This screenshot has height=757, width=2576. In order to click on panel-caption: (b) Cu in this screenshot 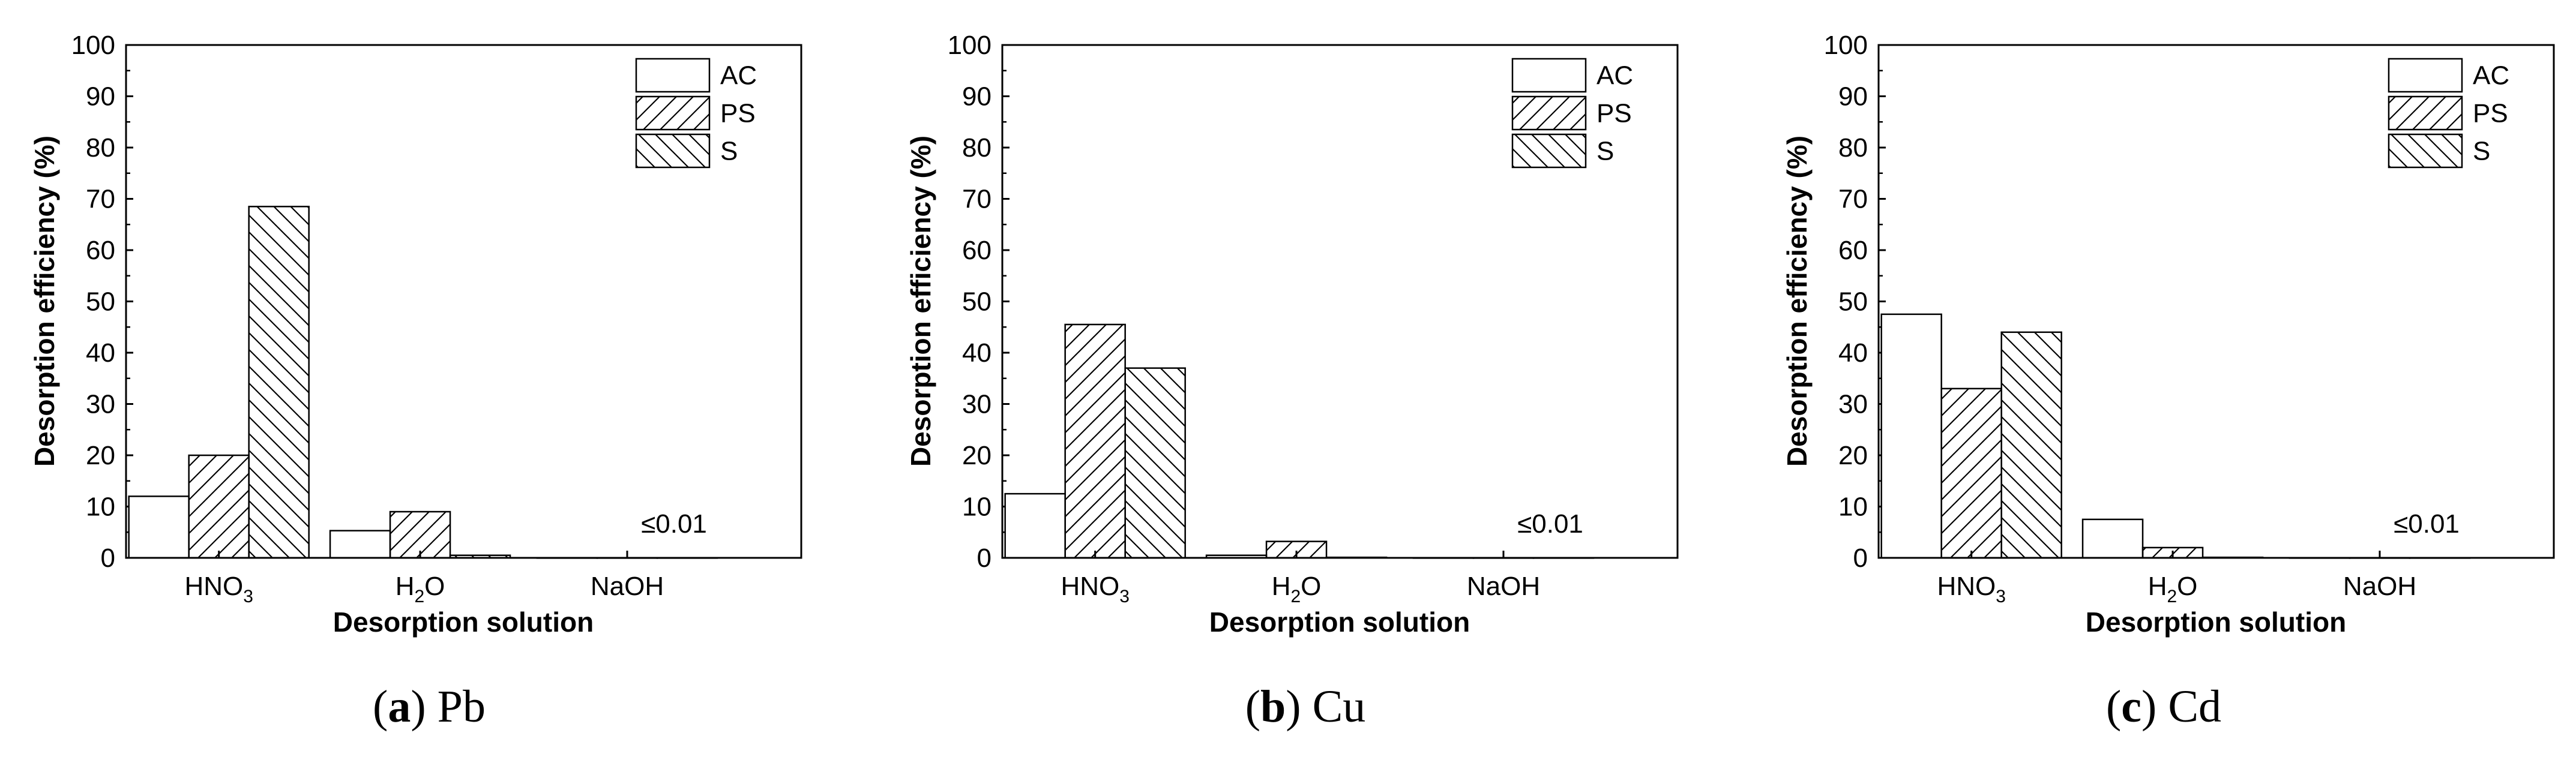, I will do `click(1305, 707)`.